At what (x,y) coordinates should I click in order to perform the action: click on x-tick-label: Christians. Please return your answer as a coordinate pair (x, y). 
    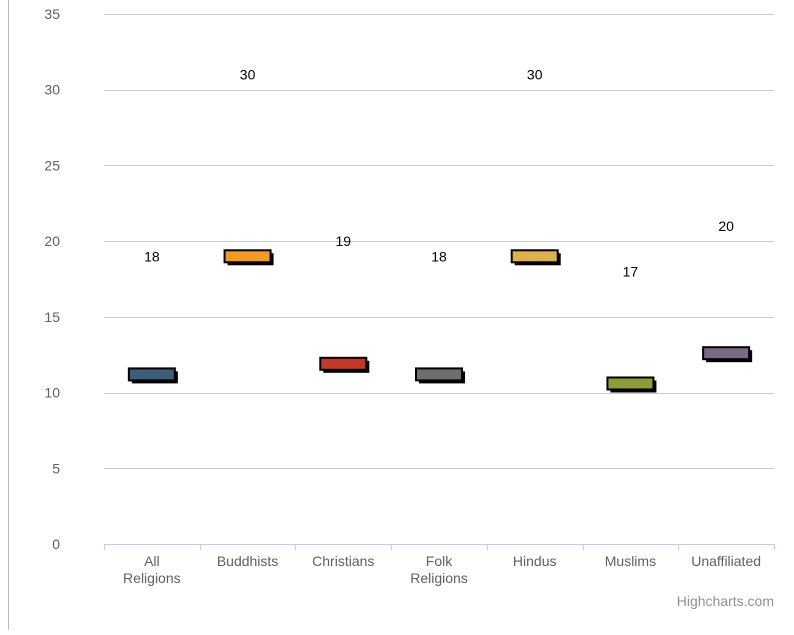
    Looking at the image, I should click on (343, 561).